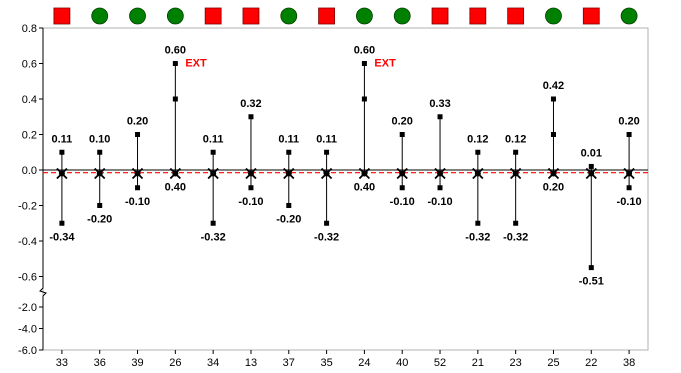 The height and width of the screenshot is (373, 681). Describe the element at coordinates (27, 207) in the screenshot. I see `y-tick-label: -0.2` at that location.